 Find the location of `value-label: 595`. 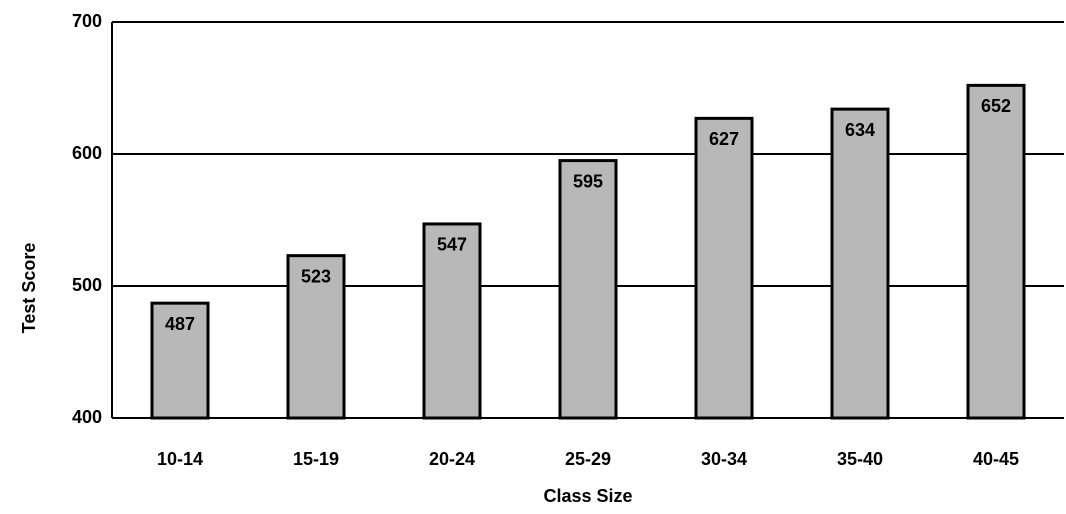

value-label: 595 is located at coordinates (588, 181).